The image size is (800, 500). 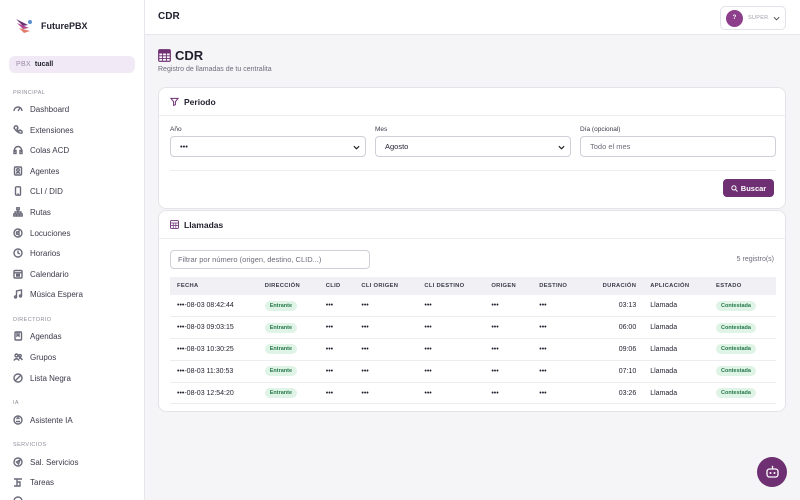 I want to click on cell-estado: Contestada, so click(x=742, y=393).